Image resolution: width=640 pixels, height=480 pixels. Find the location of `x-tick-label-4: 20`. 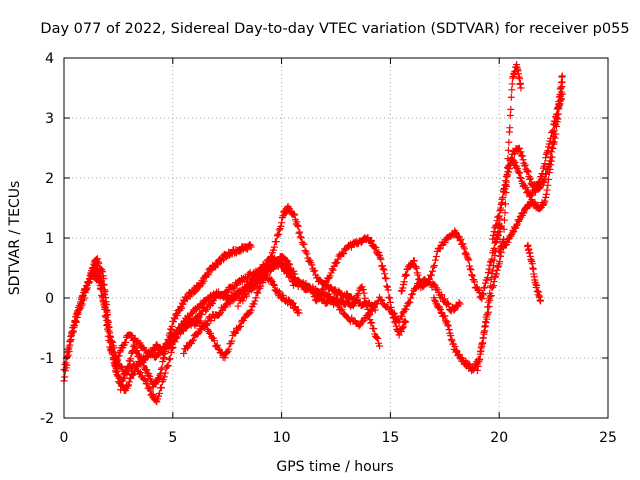

x-tick-label-4: 20 is located at coordinates (499, 438).